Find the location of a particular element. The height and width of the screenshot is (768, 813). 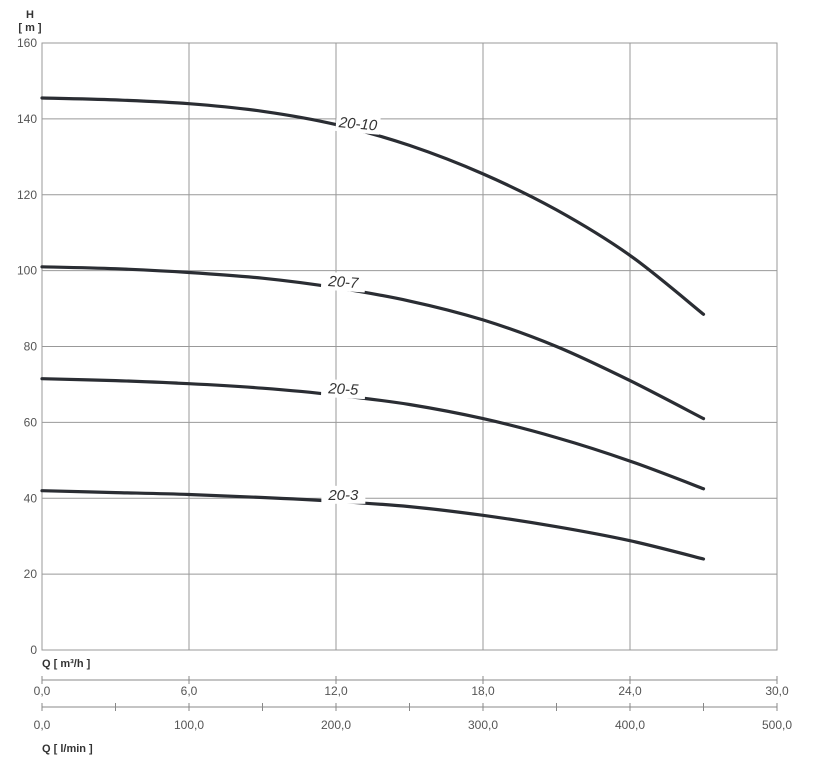

y-tick-label: 160 is located at coordinates (27, 43).